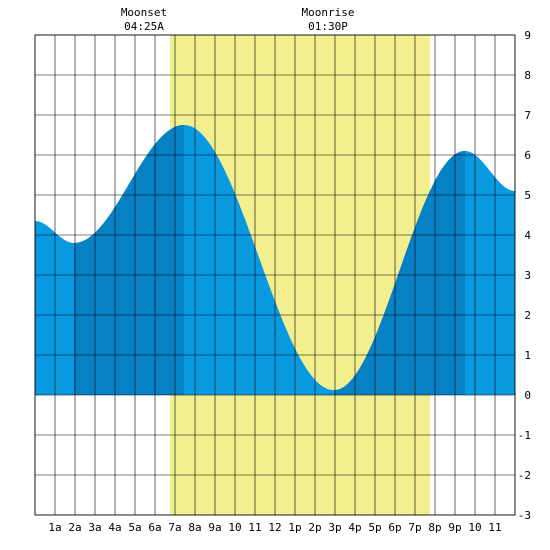 The width and height of the screenshot is (550, 550). Describe the element at coordinates (399, 273) in the screenshot. I see `tide-area-shaded-evening` at that location.